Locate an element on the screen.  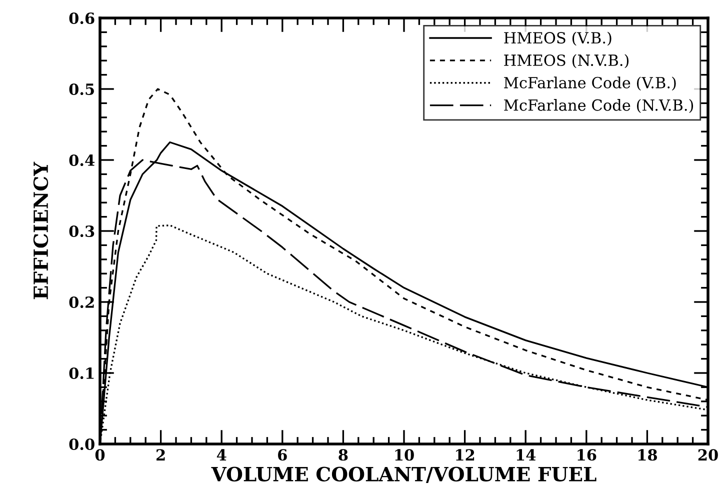
legend-label: McFarlane Code (N.V.B.) is located at coordinates (599, 106).